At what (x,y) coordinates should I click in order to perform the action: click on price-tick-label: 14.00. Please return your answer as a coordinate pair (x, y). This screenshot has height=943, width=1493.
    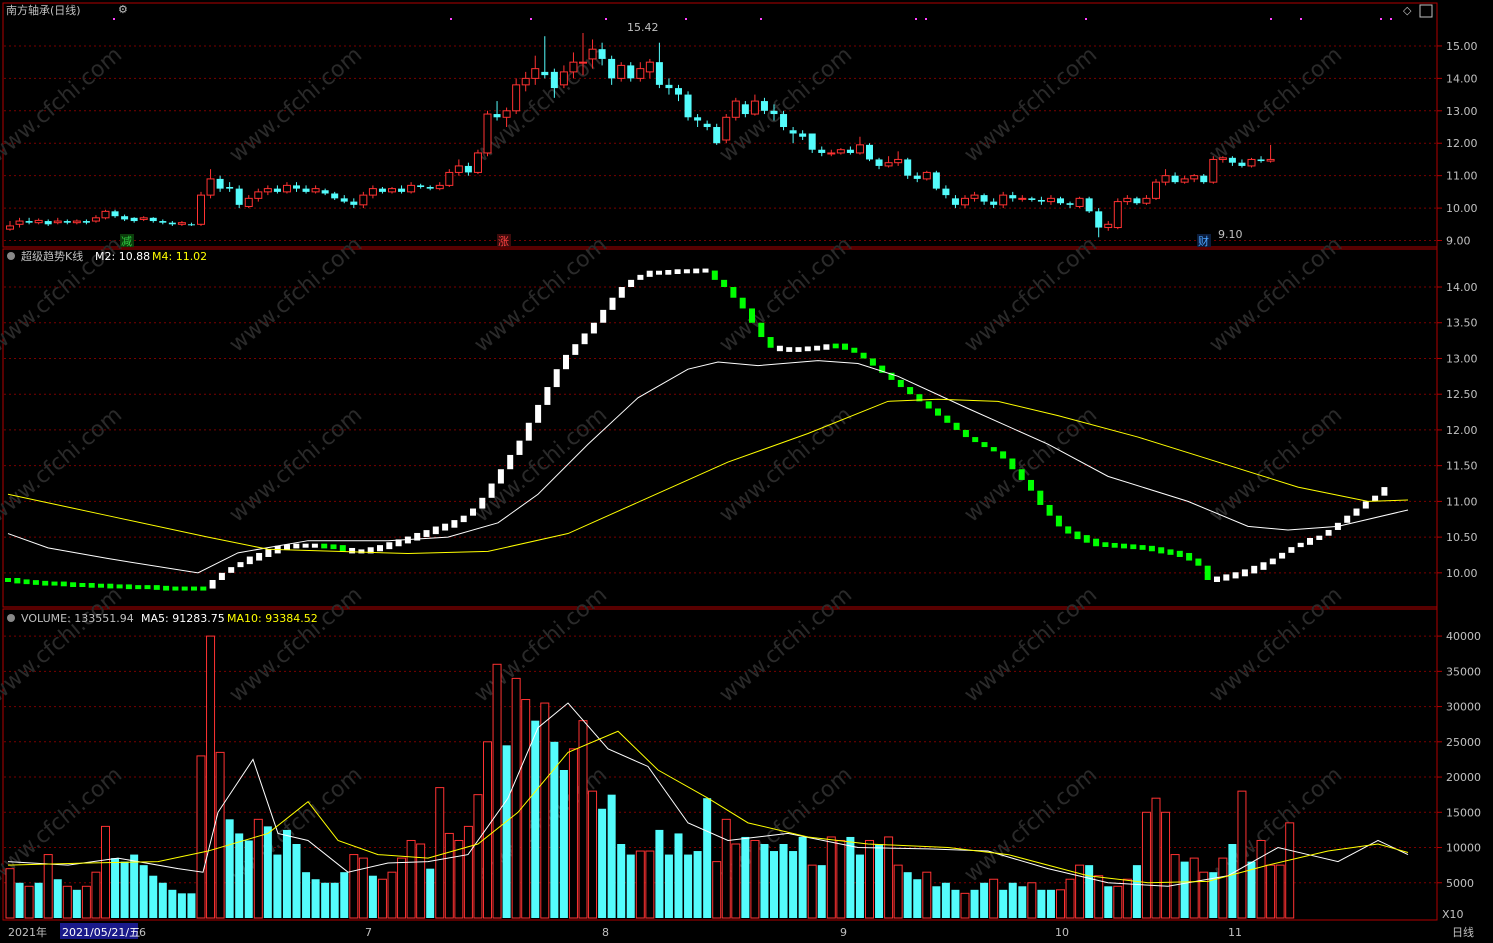
    Looking at the image, I should click on (1462, 78).